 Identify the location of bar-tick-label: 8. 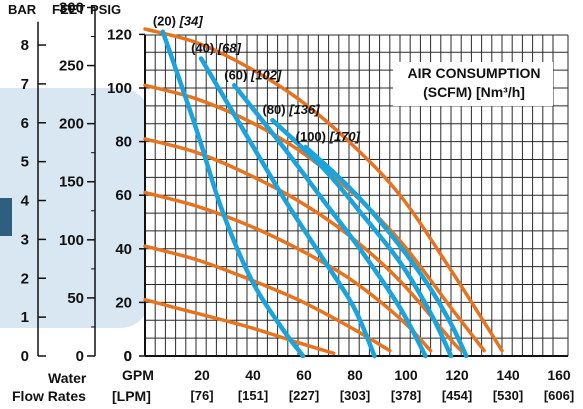
(25, 45).